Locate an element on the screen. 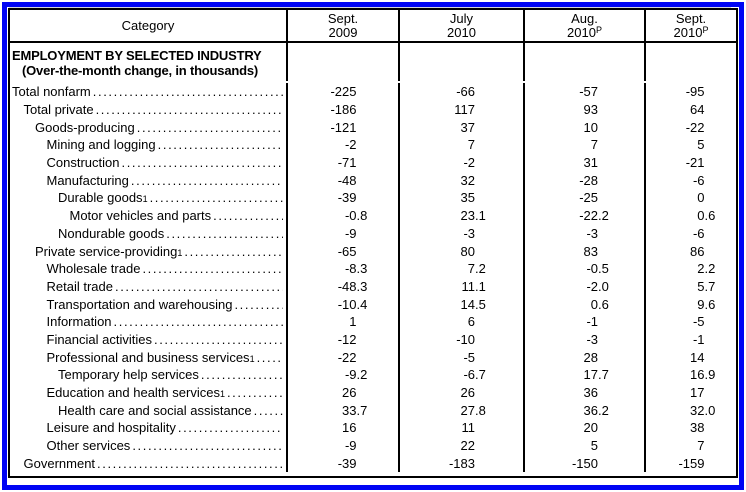 This screenshot has width=746, height=492. row-label: Transportation and warehousing is located at coordinates (139, 304).